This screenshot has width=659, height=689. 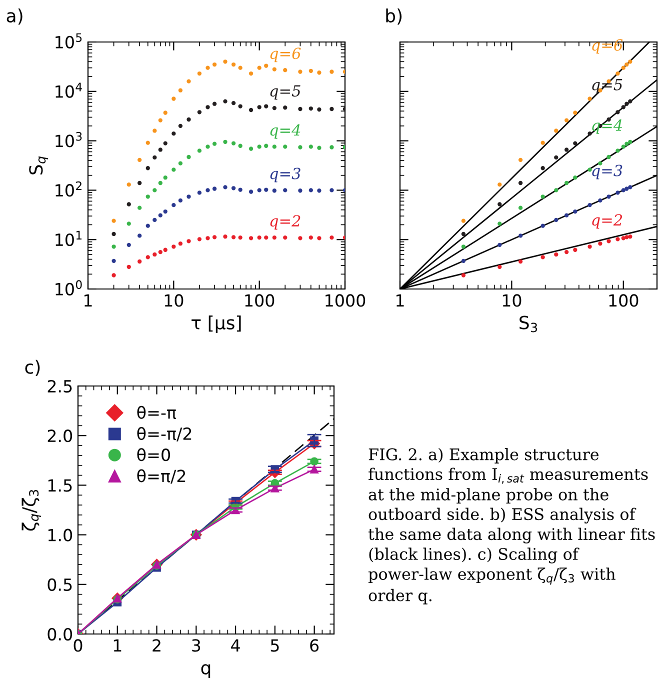 What do you see at coordinates (60, 386) in the screenshot?
I see `y-tick-label: 2.5` at bounding box center [60, 386].